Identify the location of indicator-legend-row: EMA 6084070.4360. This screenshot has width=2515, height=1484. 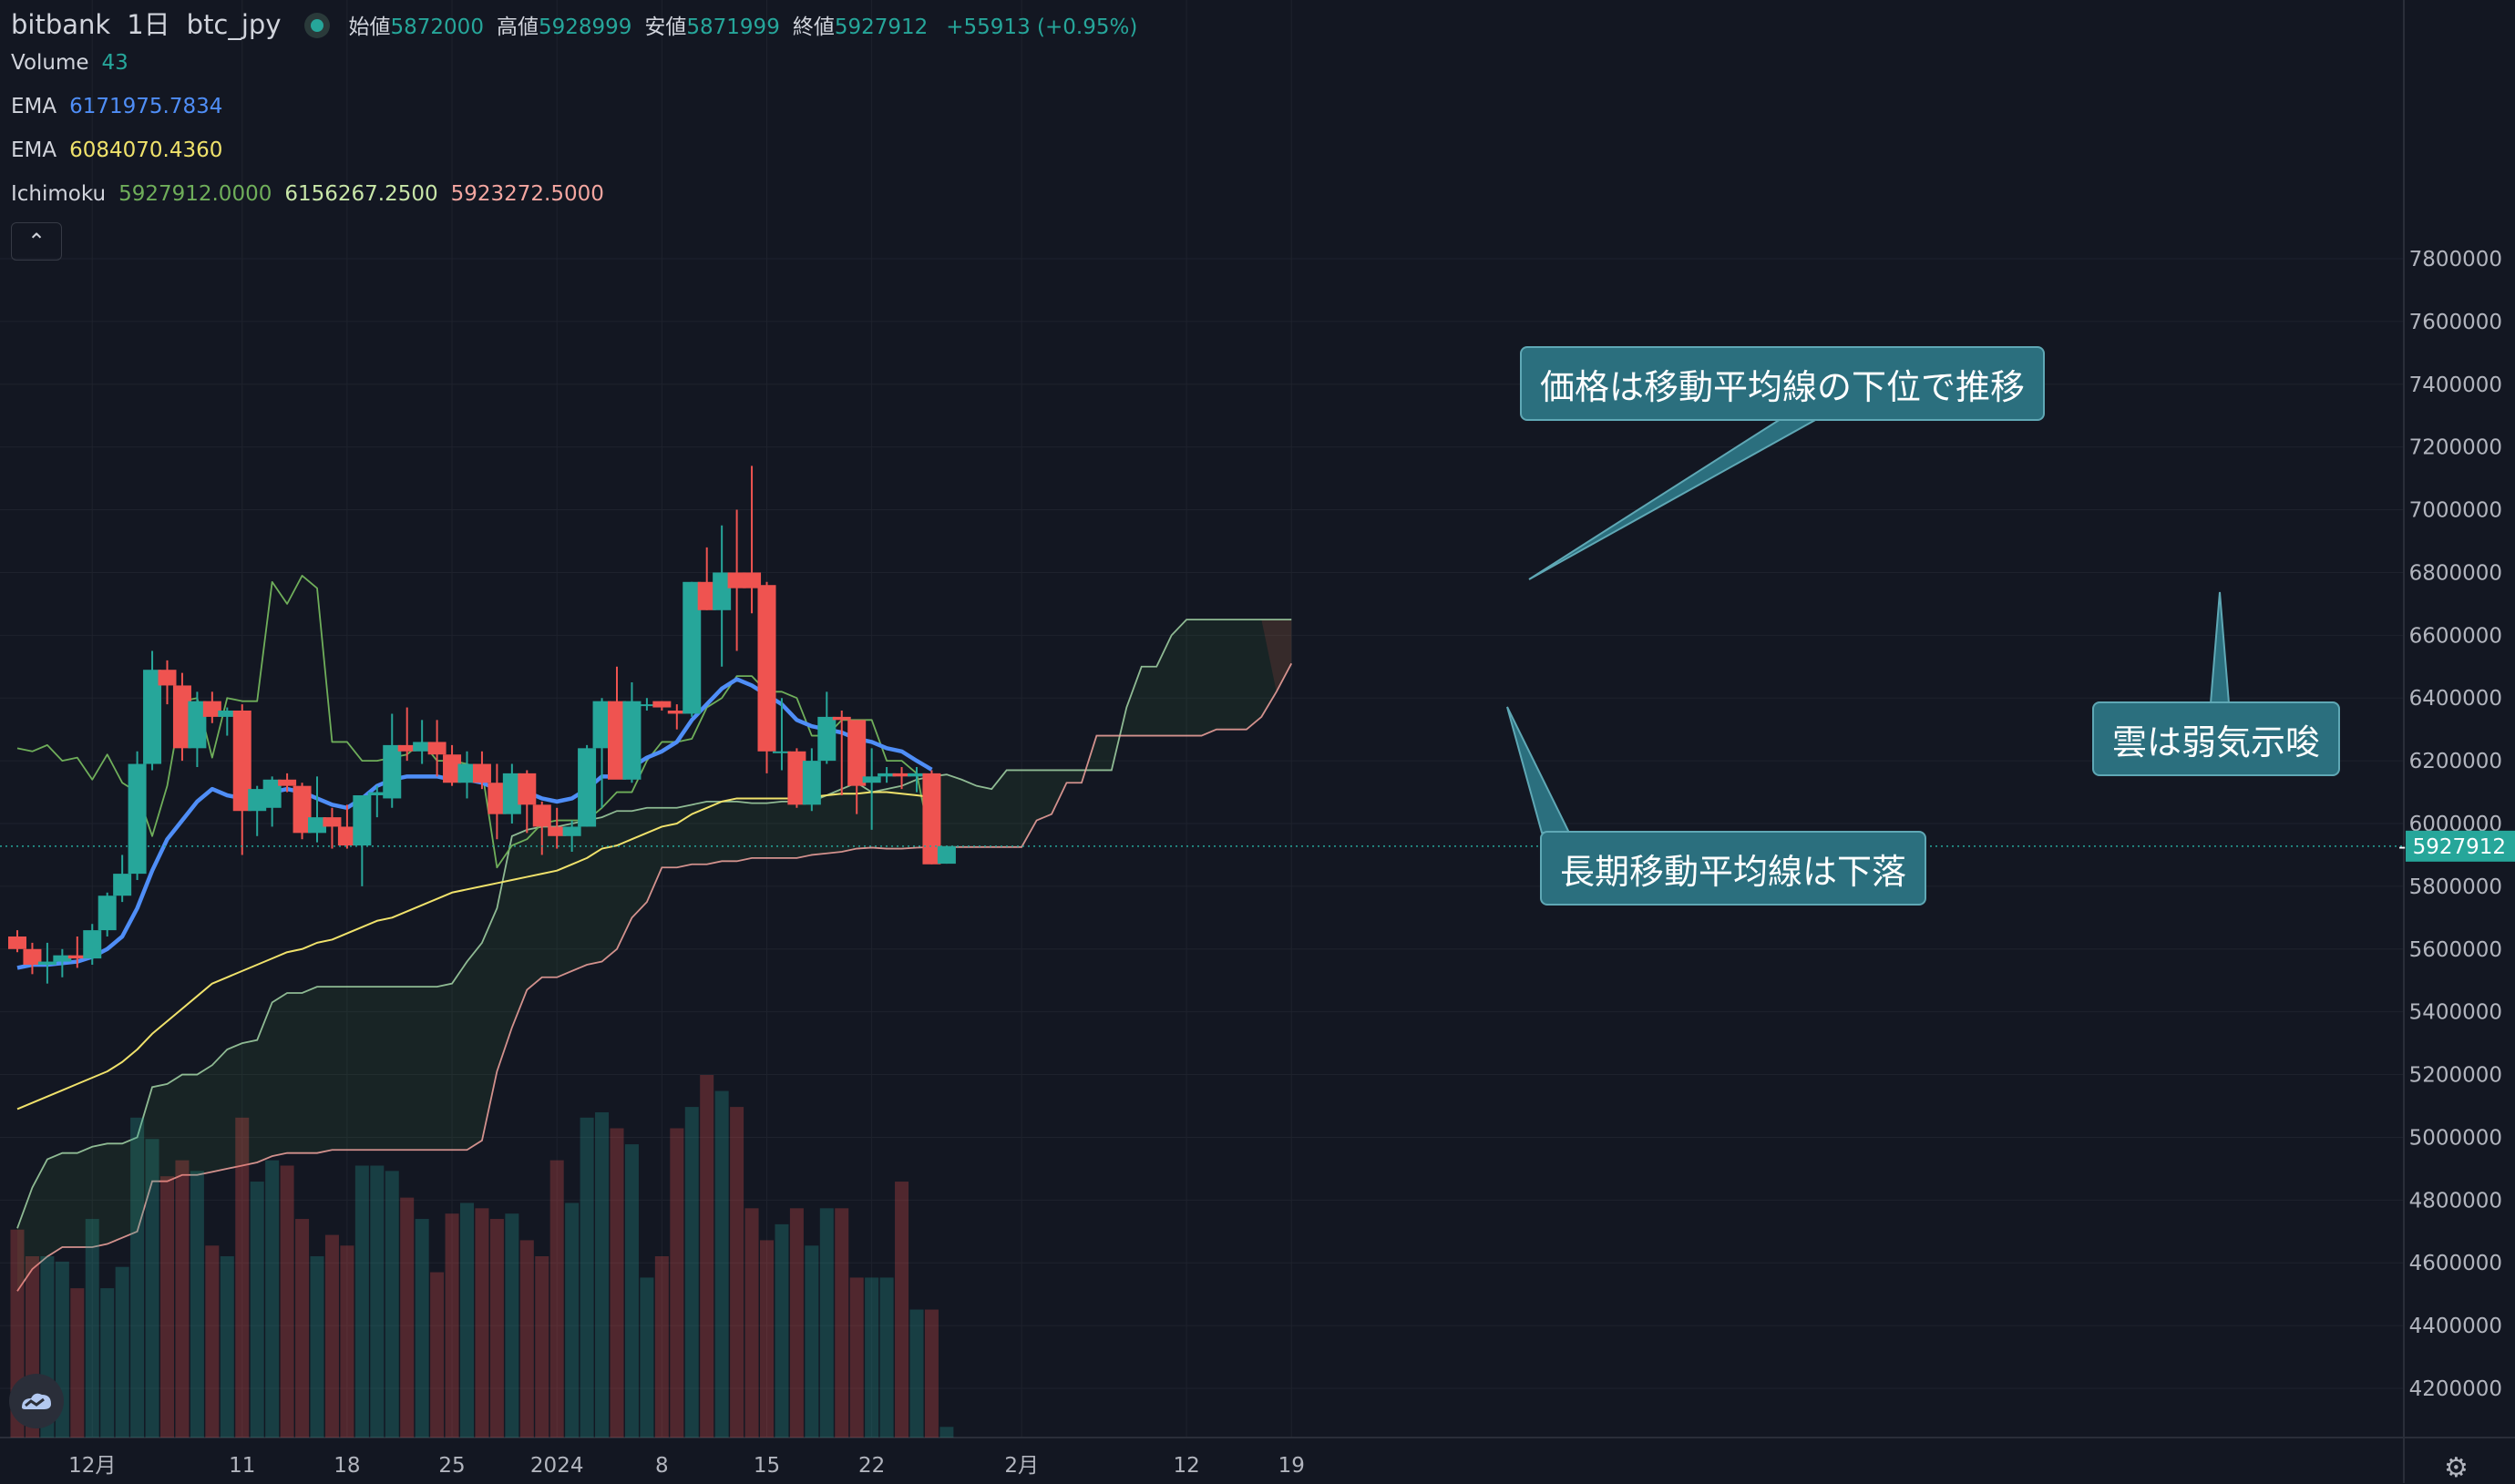
(123, 150).